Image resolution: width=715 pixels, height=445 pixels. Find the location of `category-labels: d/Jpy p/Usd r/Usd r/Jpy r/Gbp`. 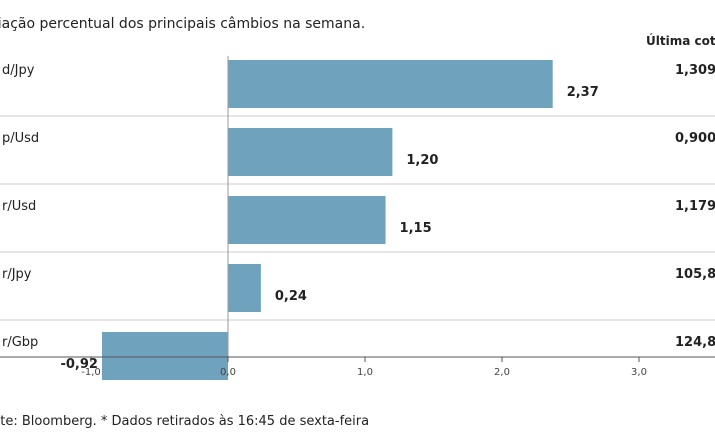

category-labels: d/Jpy p/Usd r/Usd r/Jpy r/Gbp is located at coordinates (20, 206).